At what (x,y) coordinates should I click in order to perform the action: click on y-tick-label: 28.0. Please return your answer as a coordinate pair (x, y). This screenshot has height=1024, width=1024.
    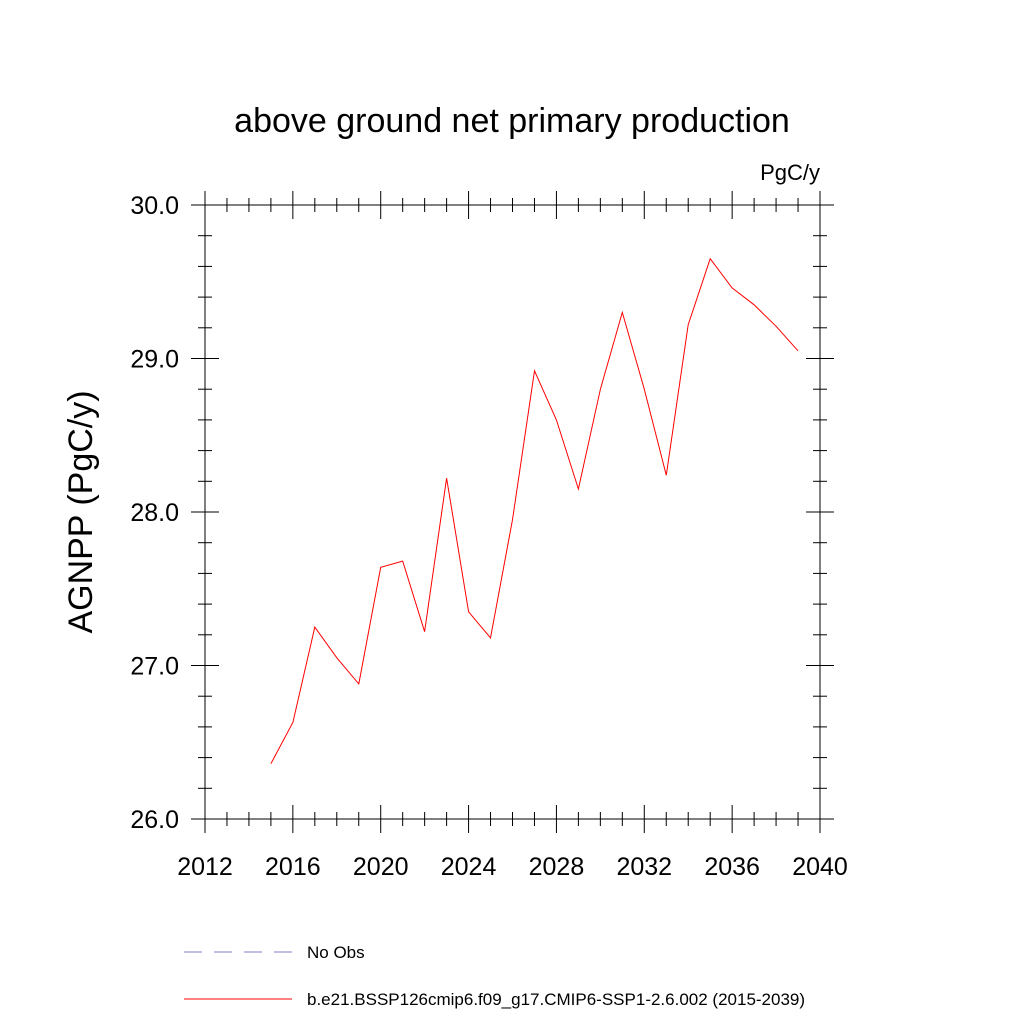
    Looking at the image, I should click on (154, 513).